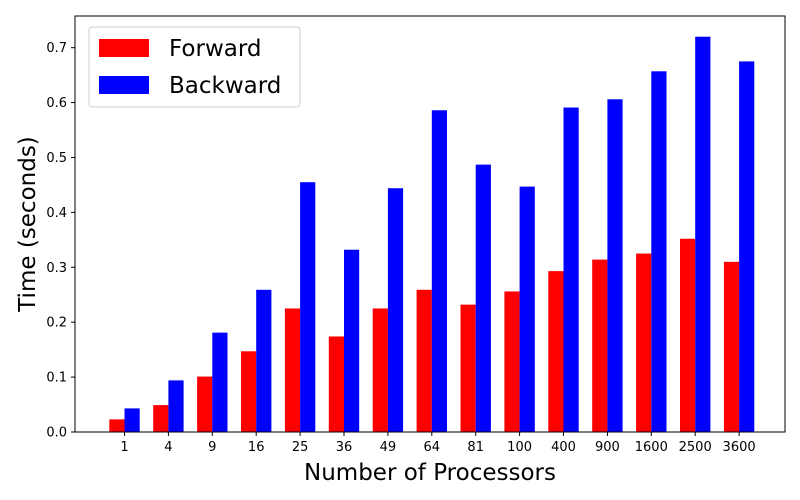  I want to click on y-tick-label: 0.7, so click(56, 48).